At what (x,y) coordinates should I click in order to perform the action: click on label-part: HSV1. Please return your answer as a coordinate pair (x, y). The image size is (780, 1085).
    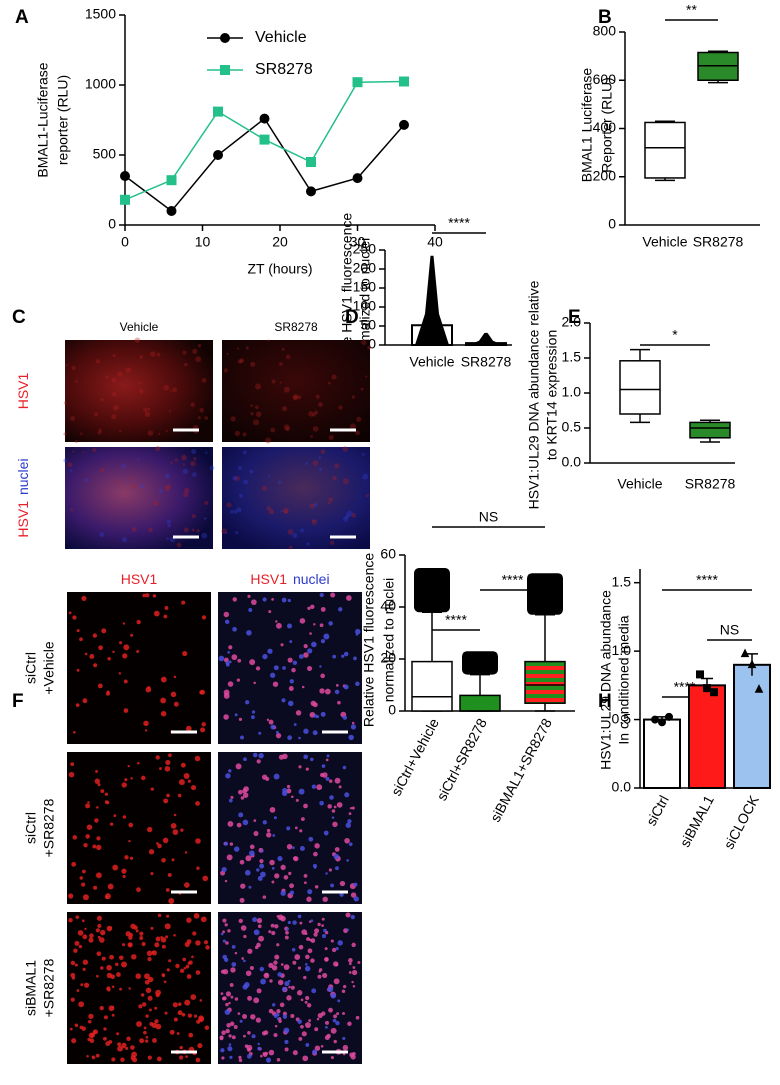
    Looking at the image, I should click on (139, 579).